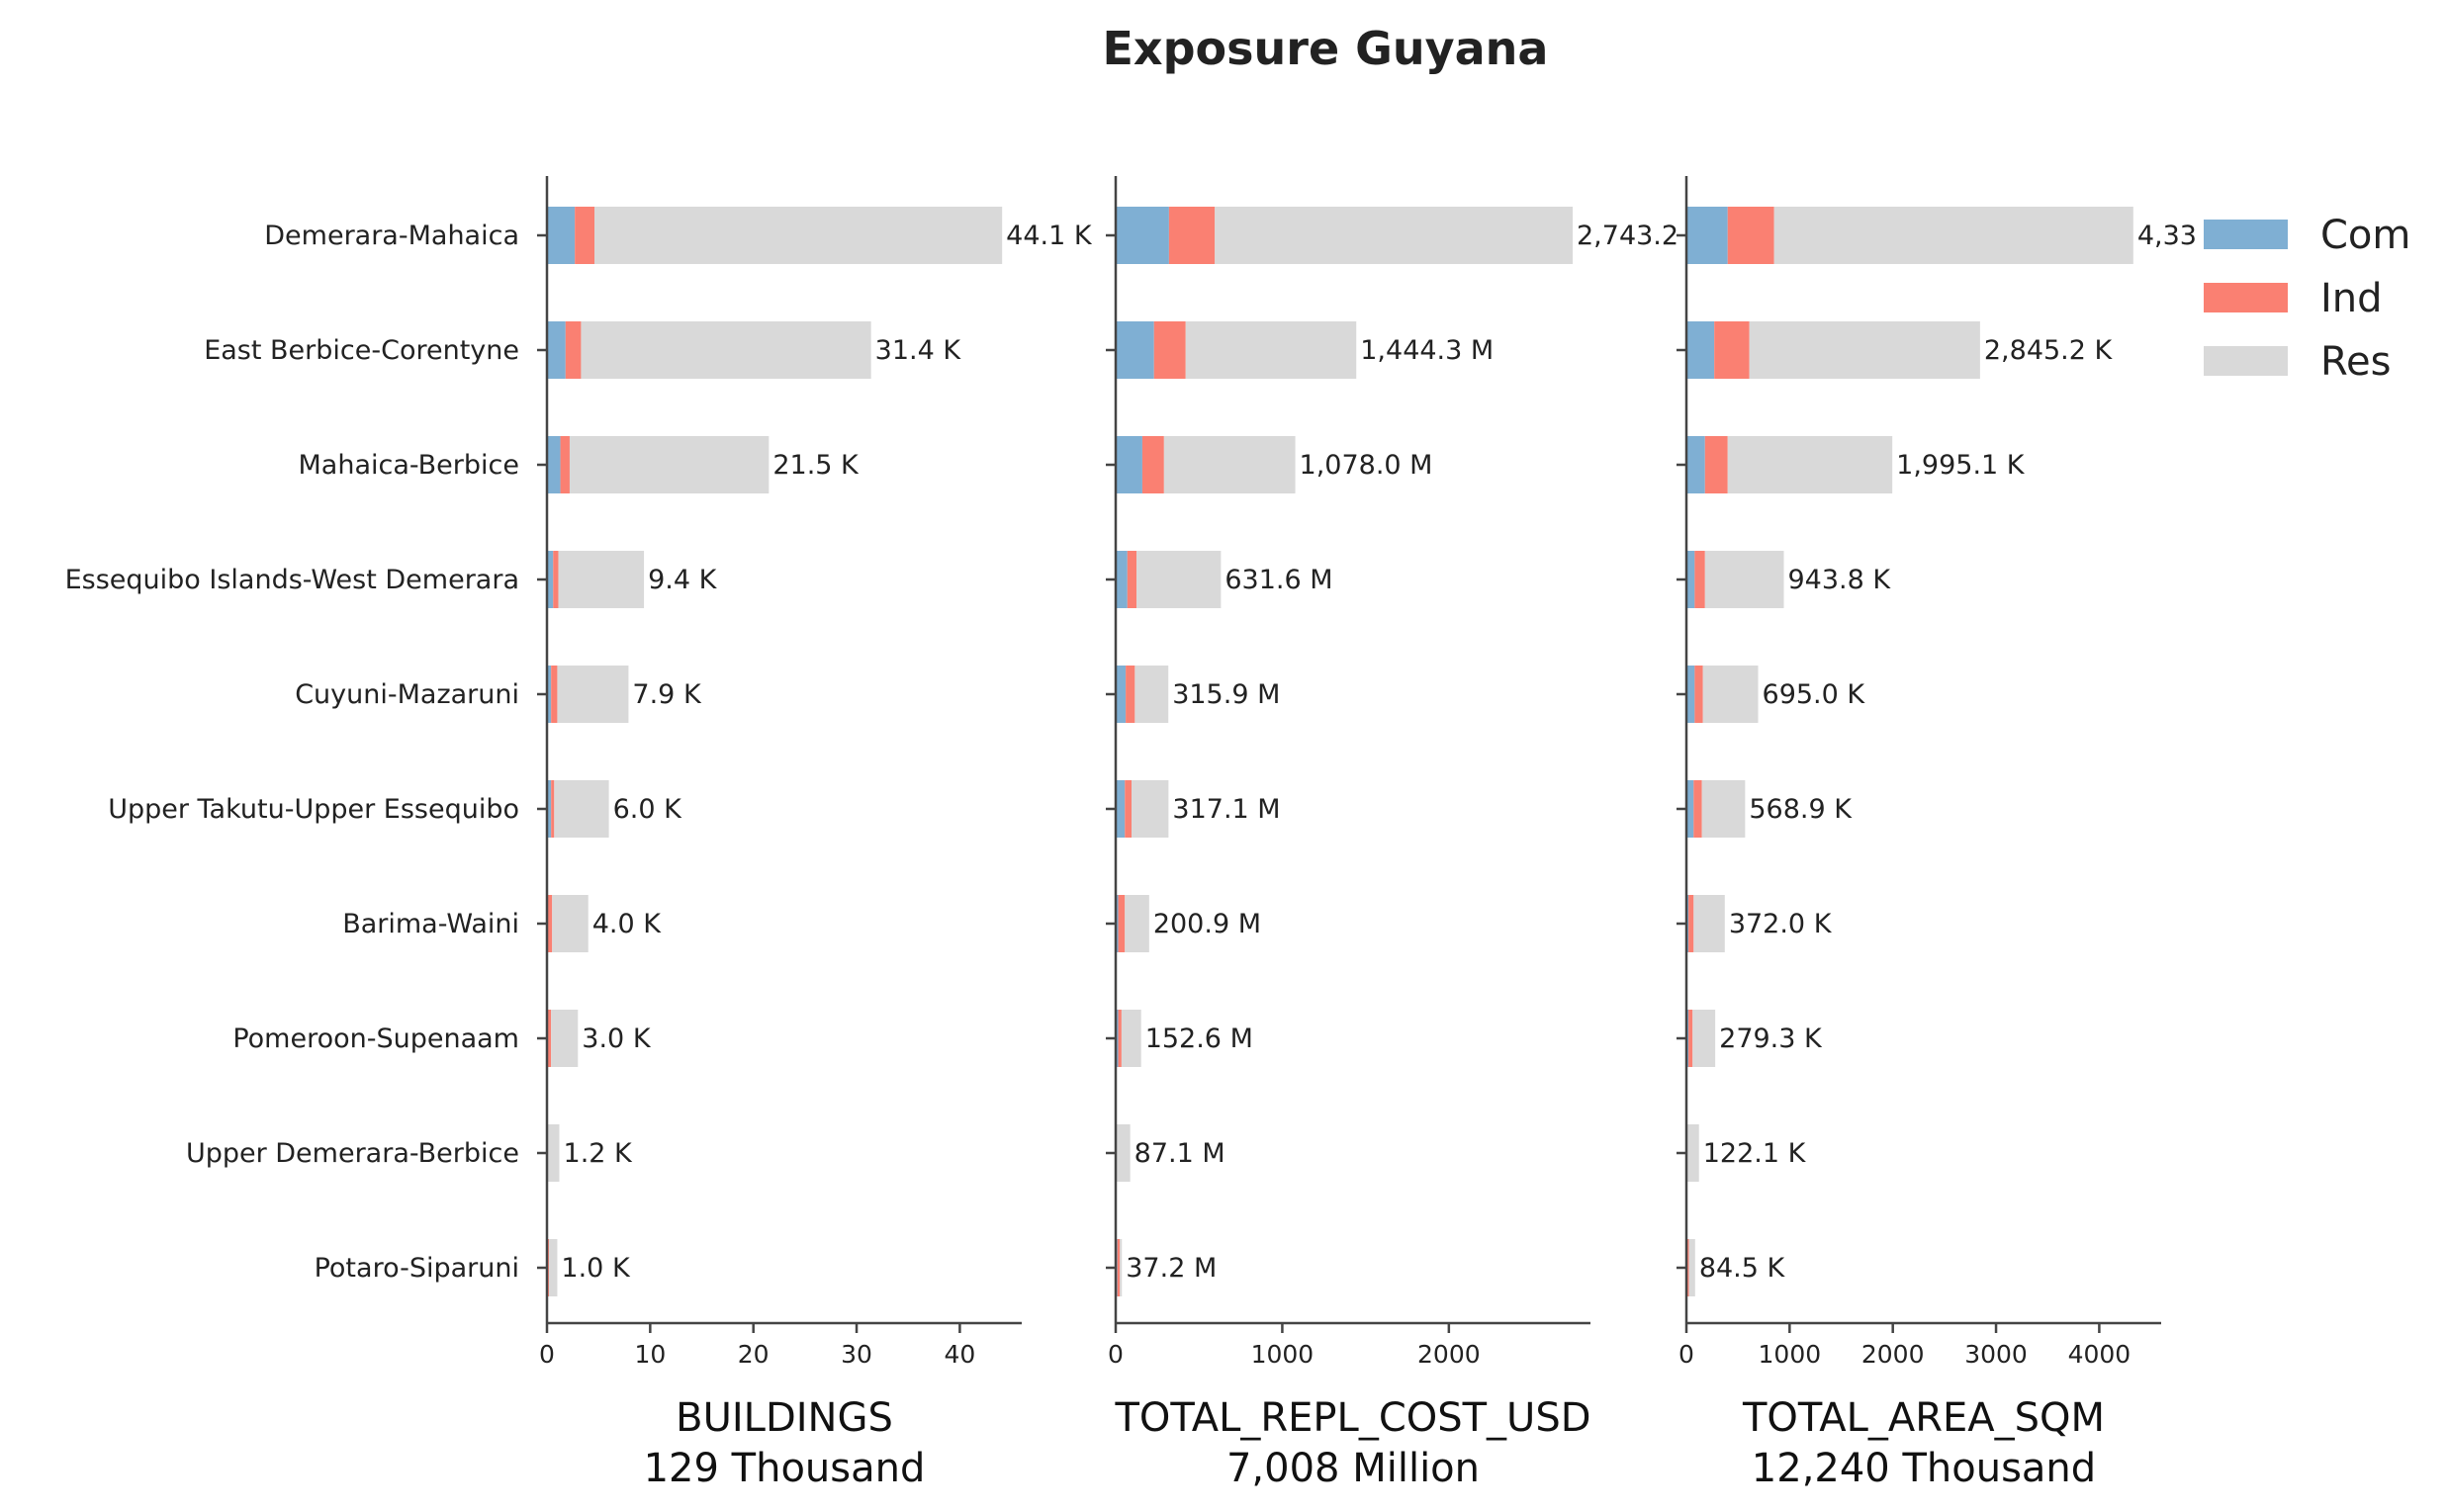  I want to click on legend-label-com: Com, so click(2365, 235).